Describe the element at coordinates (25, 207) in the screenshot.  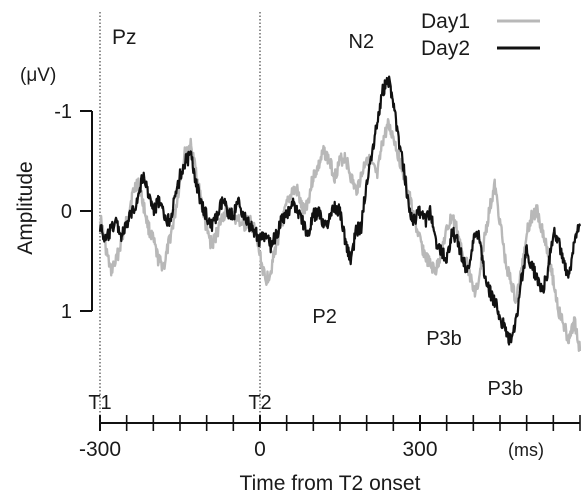
I see `y-axis-title: Amplitude` at that location.